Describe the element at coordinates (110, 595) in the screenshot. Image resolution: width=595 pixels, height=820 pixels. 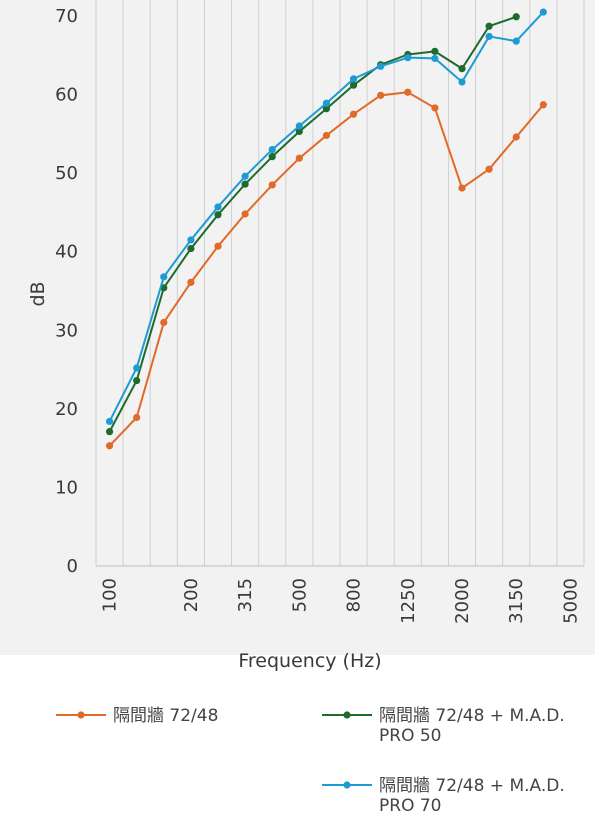
I see `x-tick-label: 100` at that location.